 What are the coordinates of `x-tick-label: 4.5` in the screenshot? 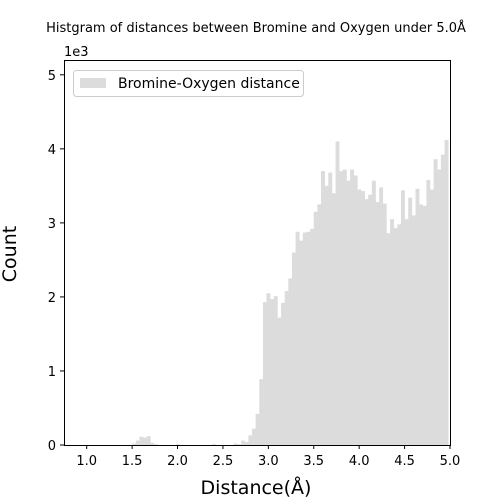 It's located at (404, 461).